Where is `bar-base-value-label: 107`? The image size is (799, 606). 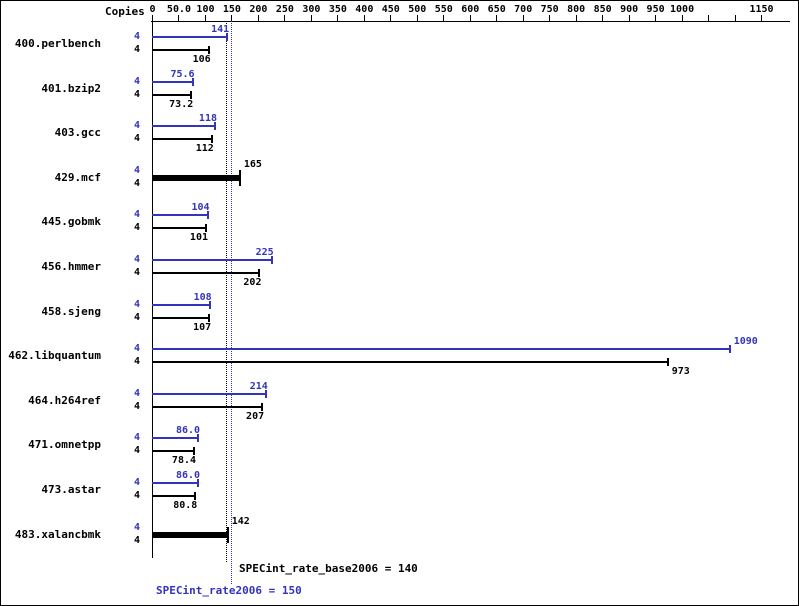
bar-base-value-label: 107 is located at coordinates (202, 327).